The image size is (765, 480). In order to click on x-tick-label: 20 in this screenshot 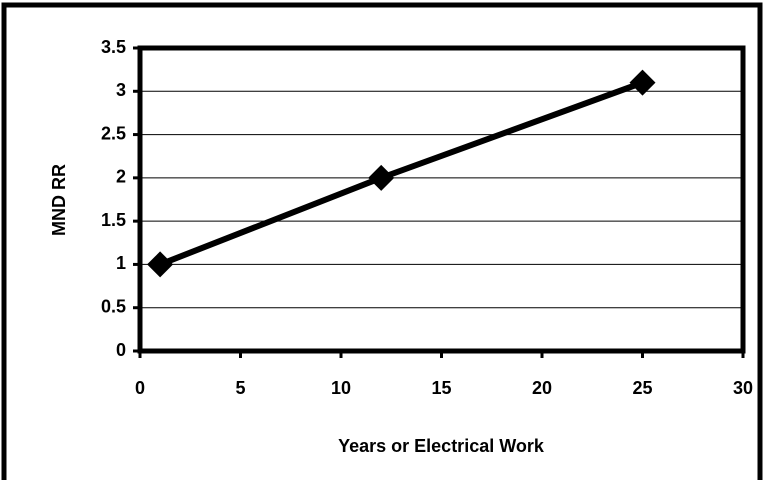, I will do `click(542, 388)`.